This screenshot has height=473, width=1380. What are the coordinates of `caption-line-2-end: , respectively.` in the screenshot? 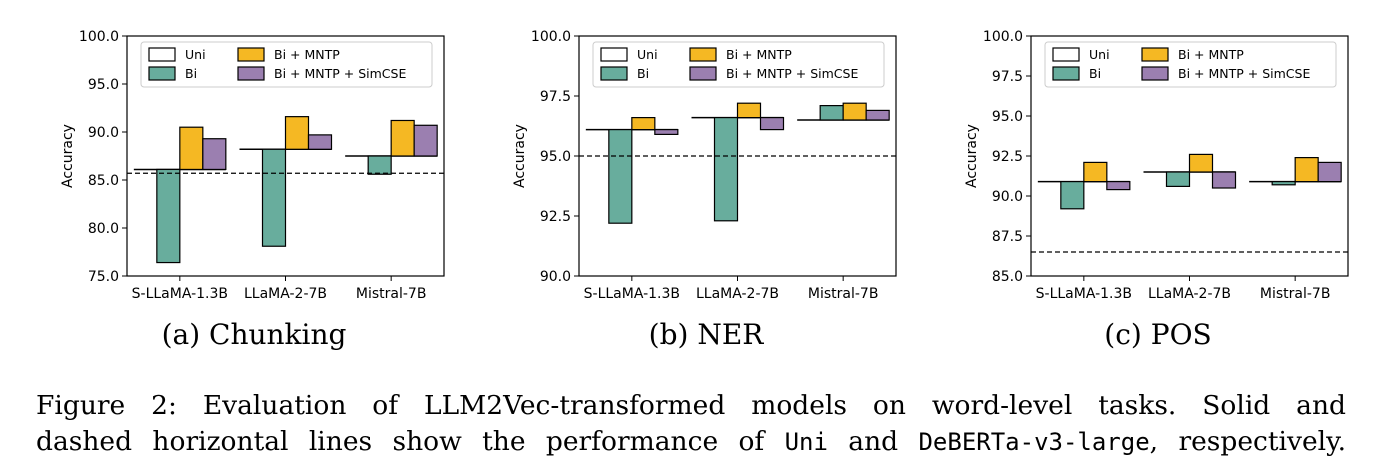 It's located at (1248, 441).